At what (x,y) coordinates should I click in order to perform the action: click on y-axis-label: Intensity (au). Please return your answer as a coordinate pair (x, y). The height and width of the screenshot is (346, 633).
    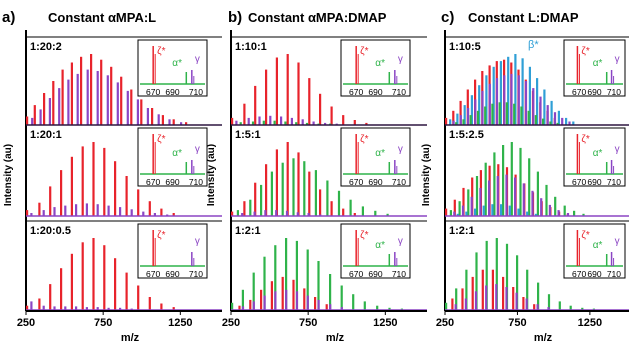
    Looking at the image, I should click on (211, 175).